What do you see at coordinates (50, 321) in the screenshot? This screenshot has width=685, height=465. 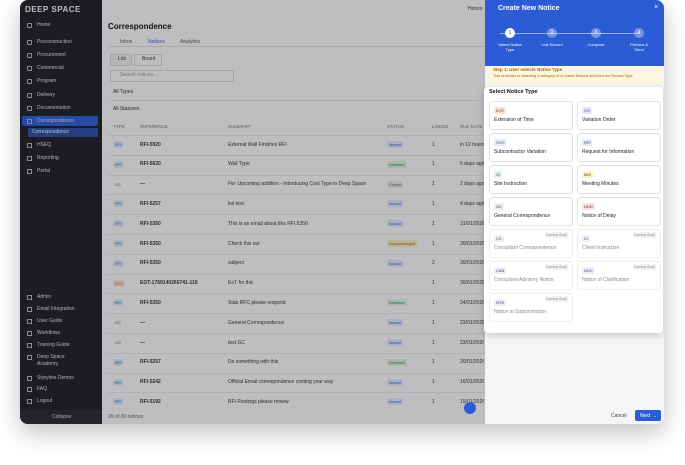 I see `nav-item: User Guide` at bounding box center [50, 321].